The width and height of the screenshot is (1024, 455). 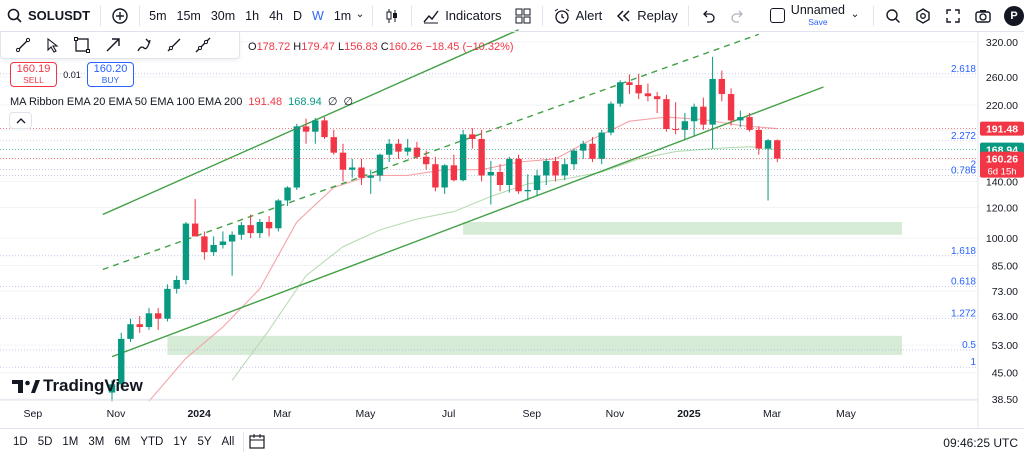 I want to click on interval-15m: 15m, so click(x=188, y=15).